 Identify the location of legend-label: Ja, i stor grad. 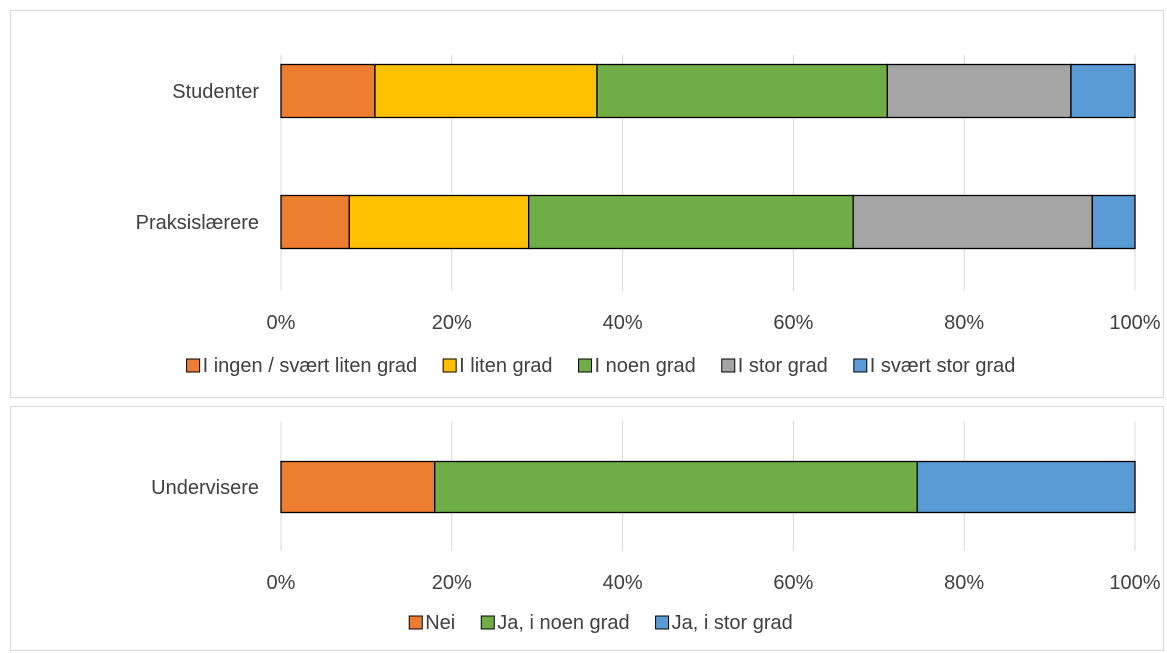
(732, 623).